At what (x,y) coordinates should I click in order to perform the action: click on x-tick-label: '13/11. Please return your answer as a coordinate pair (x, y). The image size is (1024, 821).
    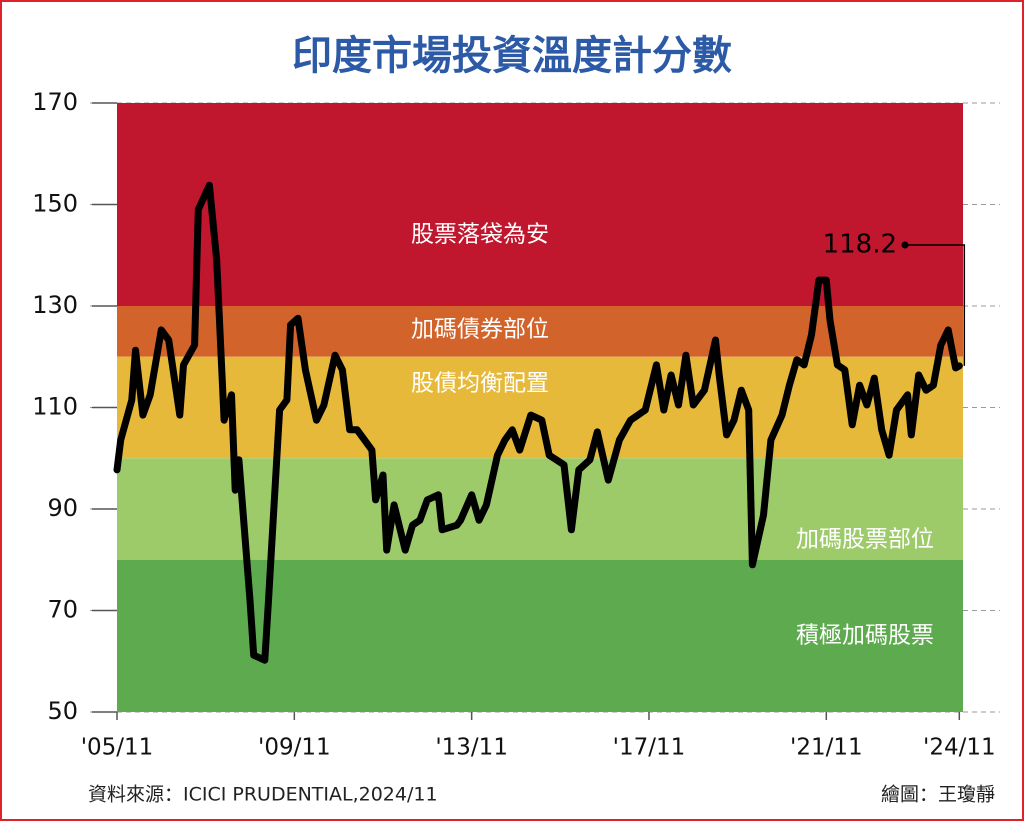
    Looking at the image, I should click on (471, 748).